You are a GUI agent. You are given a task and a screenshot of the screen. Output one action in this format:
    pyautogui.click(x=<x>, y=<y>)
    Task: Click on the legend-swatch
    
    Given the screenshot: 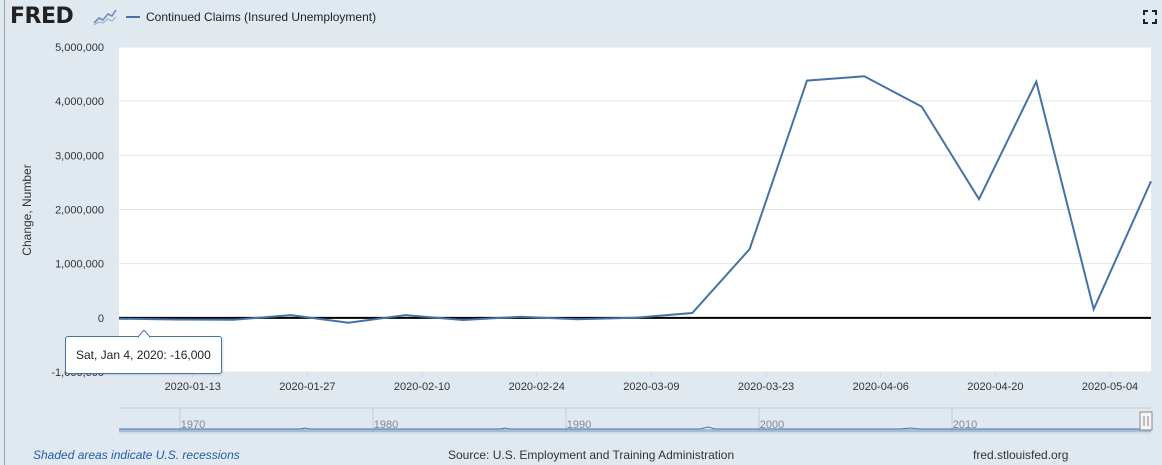 What is the action you would take?
    pyautogui.click(x=133, y=17)
    